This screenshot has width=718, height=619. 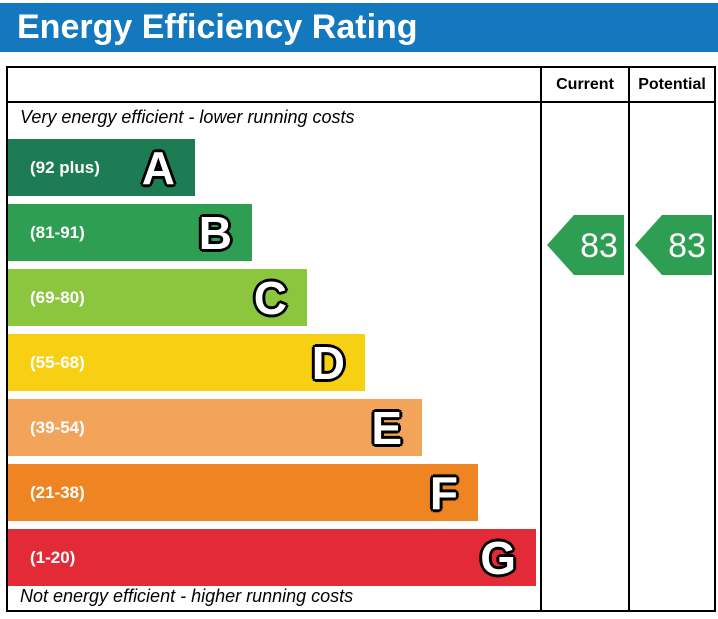 What do you see at coordinates (57, 362) in the screenshot?
I see `band-range-label: (55-68)` at bounding box center [57, 362].